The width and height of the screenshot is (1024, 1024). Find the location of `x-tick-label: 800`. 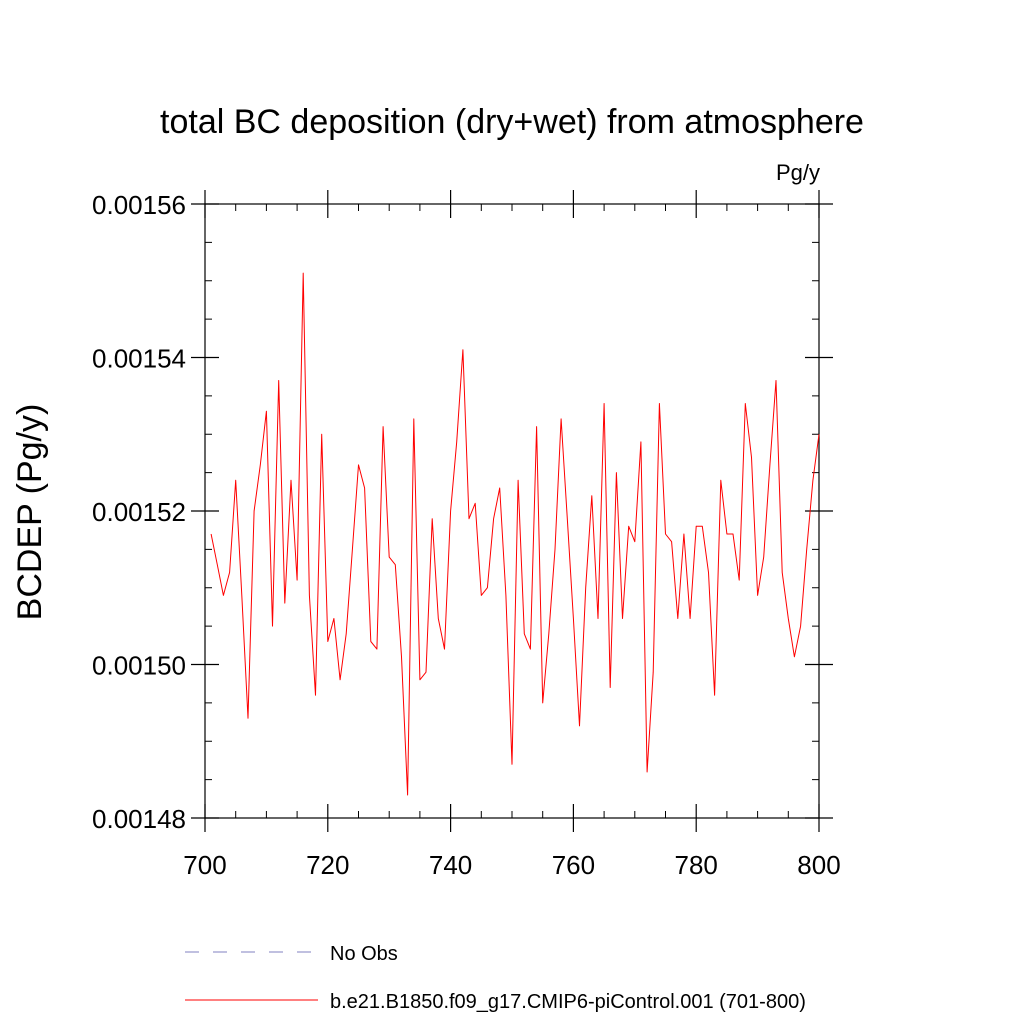

x-tick-label: 800 is located at coordinates (818, 865).